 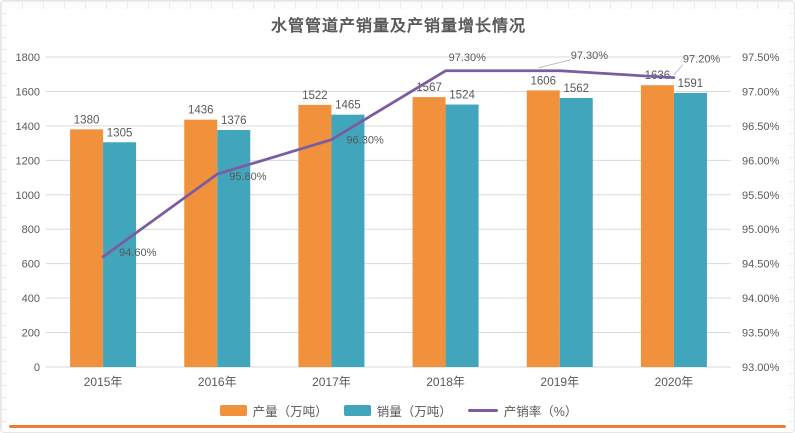 What do you see at coordinates (482, 410) in the screenshot?
I see `rate-line-swatch-icon` at bounding box center [482, 410].